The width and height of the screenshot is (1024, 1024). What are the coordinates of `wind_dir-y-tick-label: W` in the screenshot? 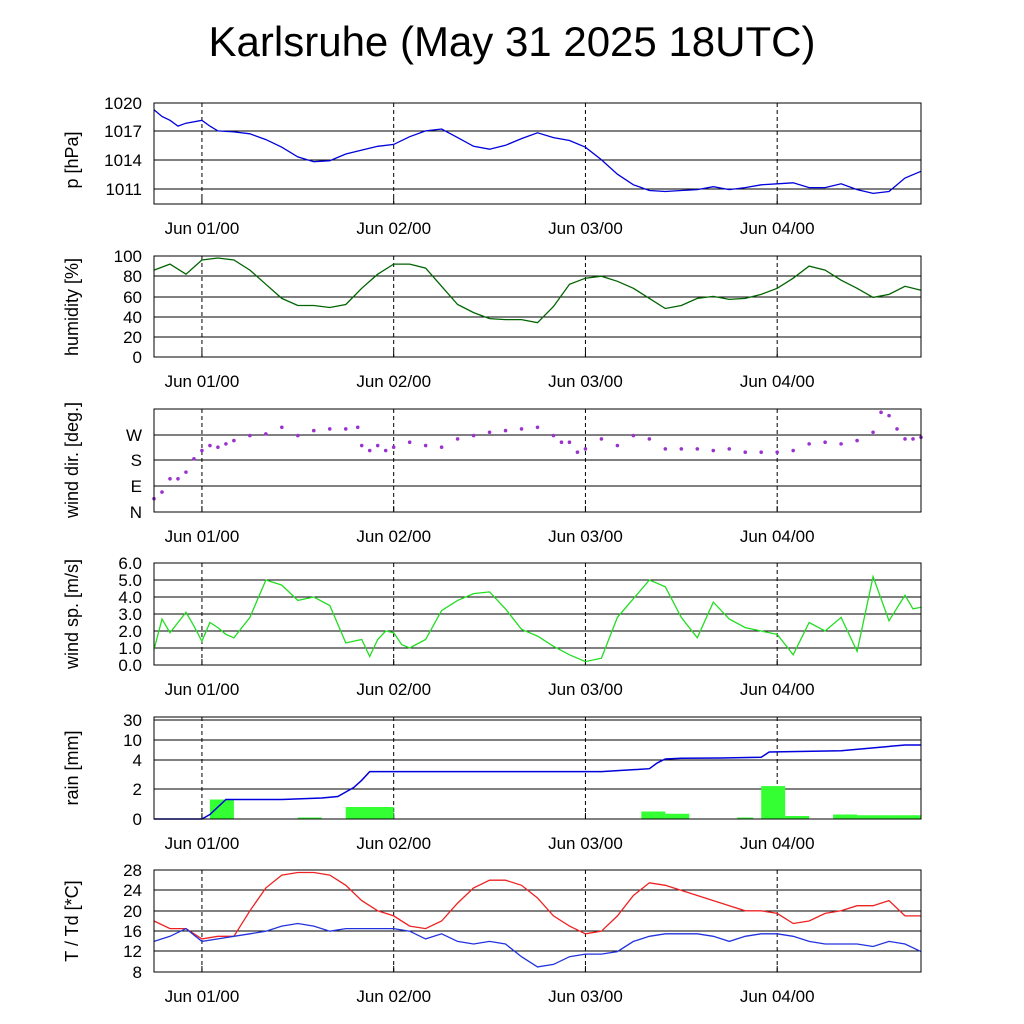 It's located at (134, 435).